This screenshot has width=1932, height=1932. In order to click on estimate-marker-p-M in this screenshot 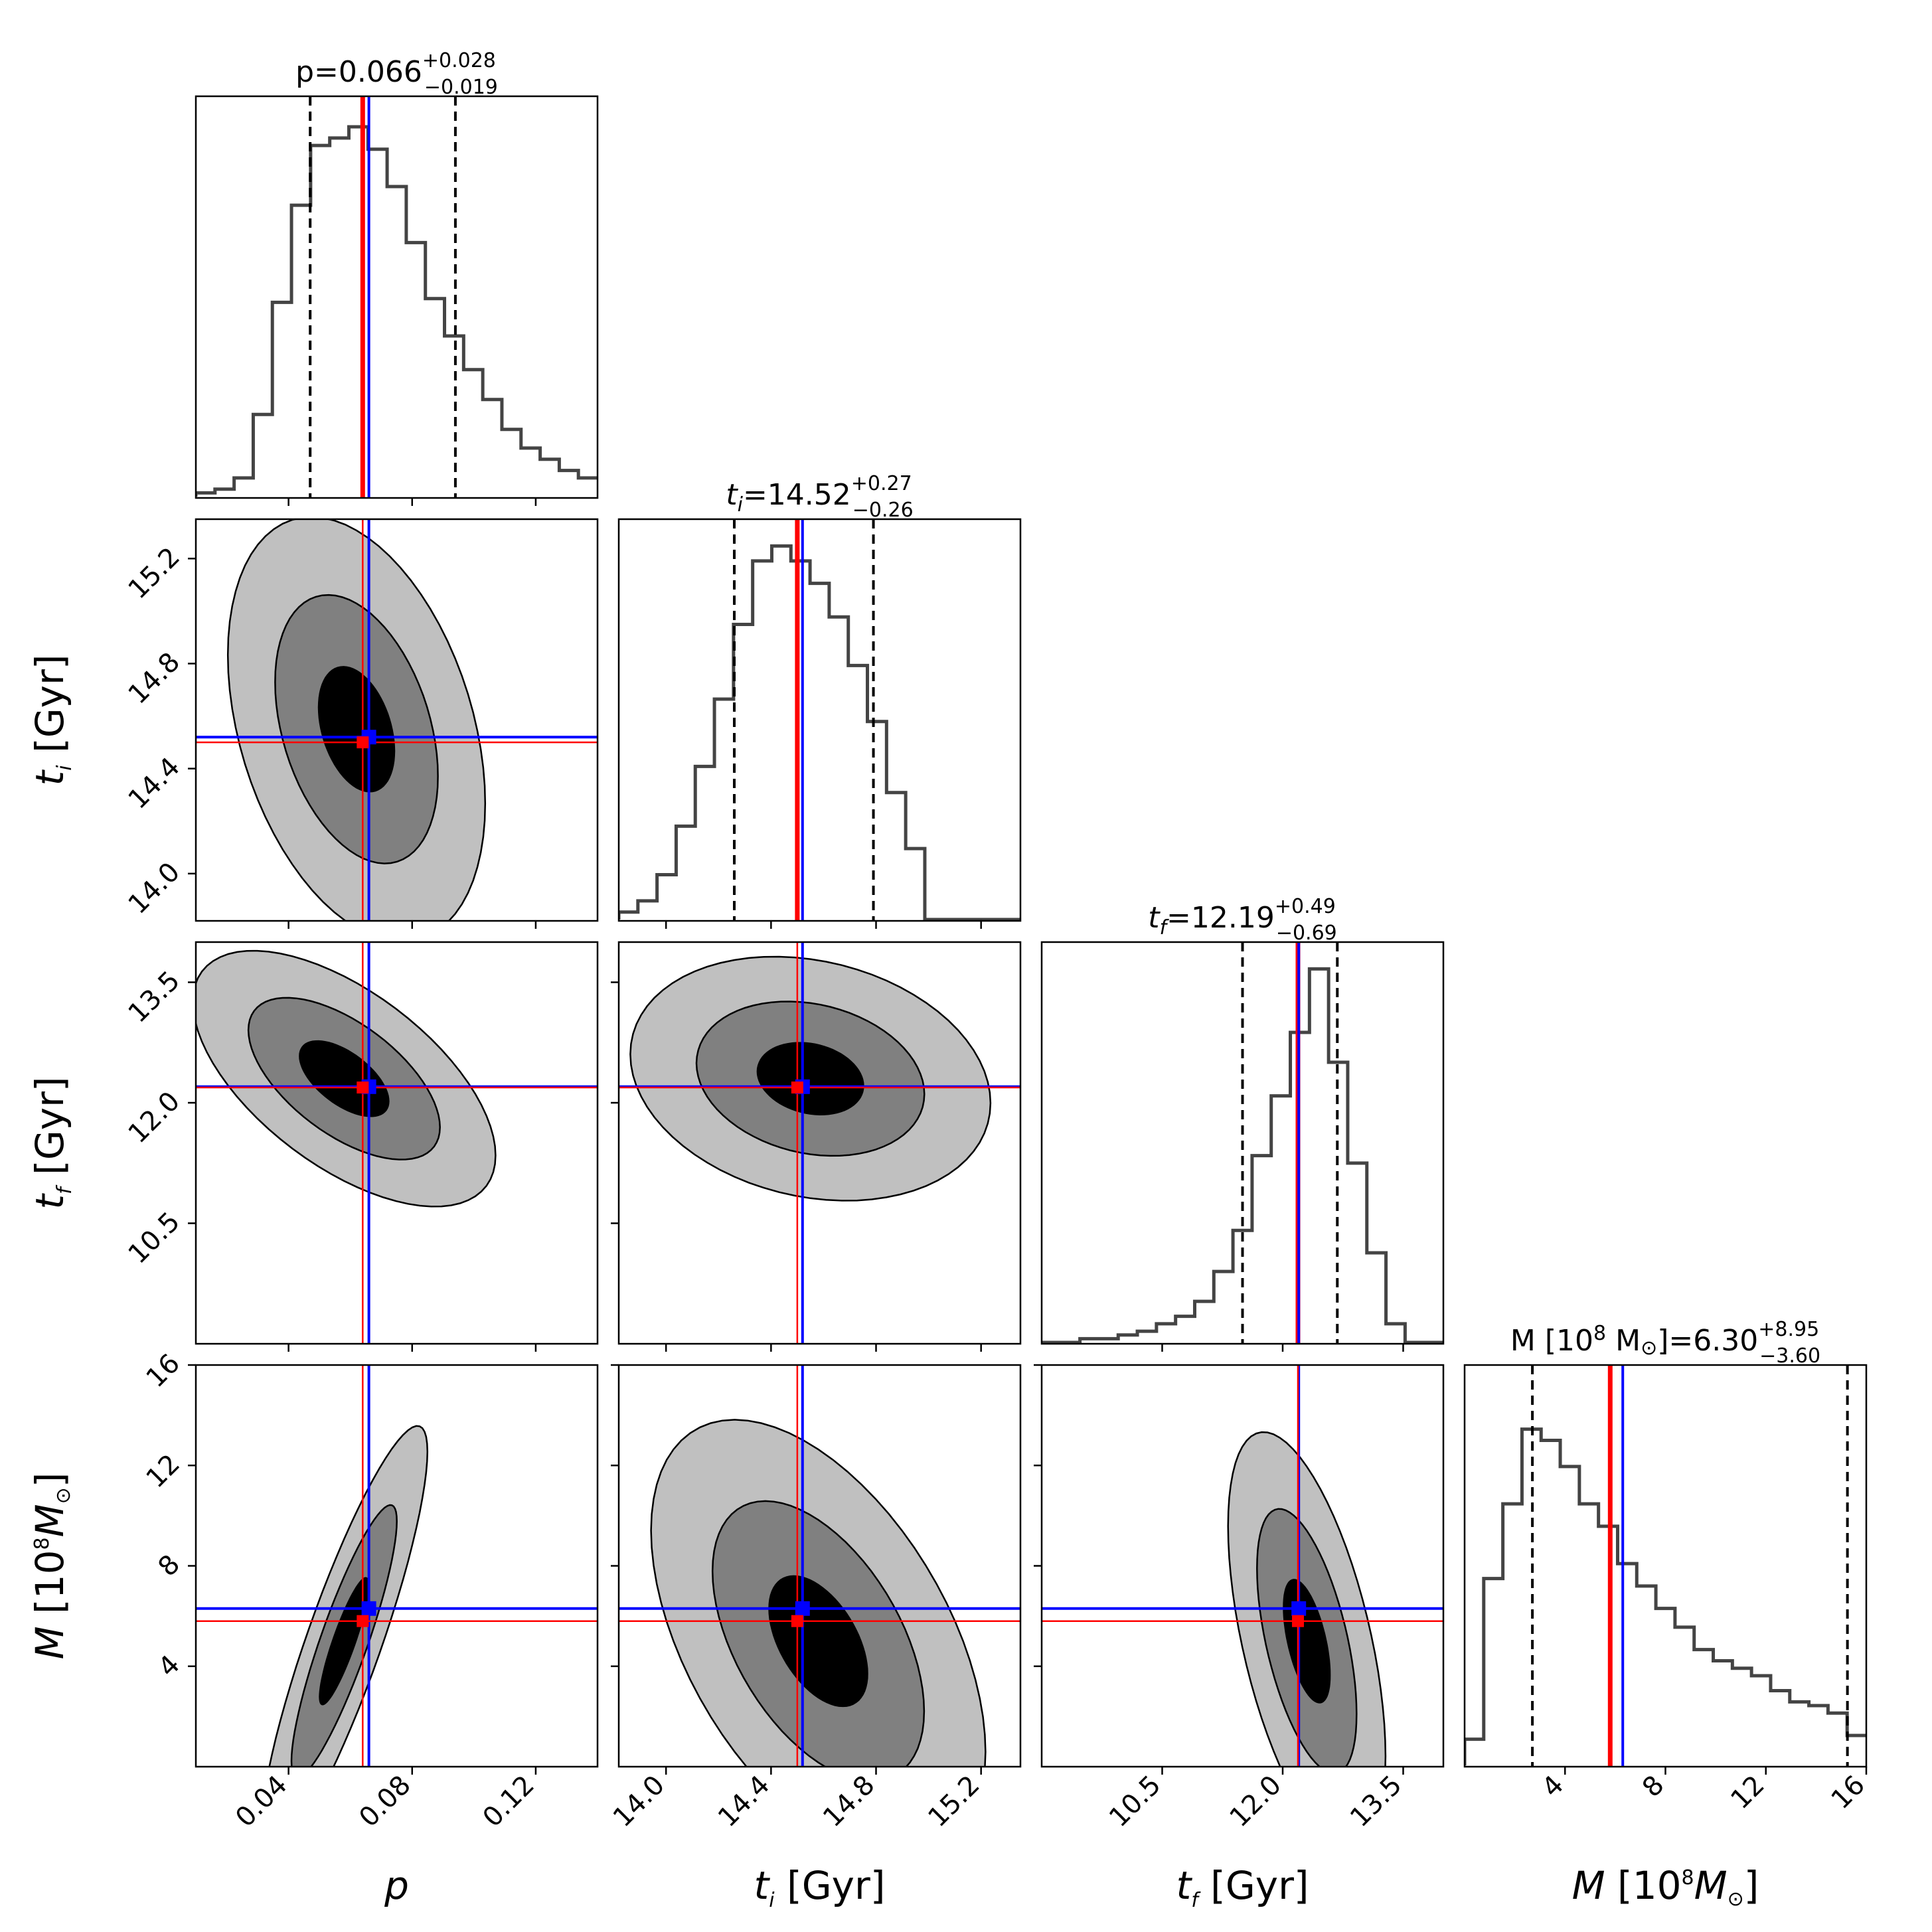, I will do `click(368, 1608)`.